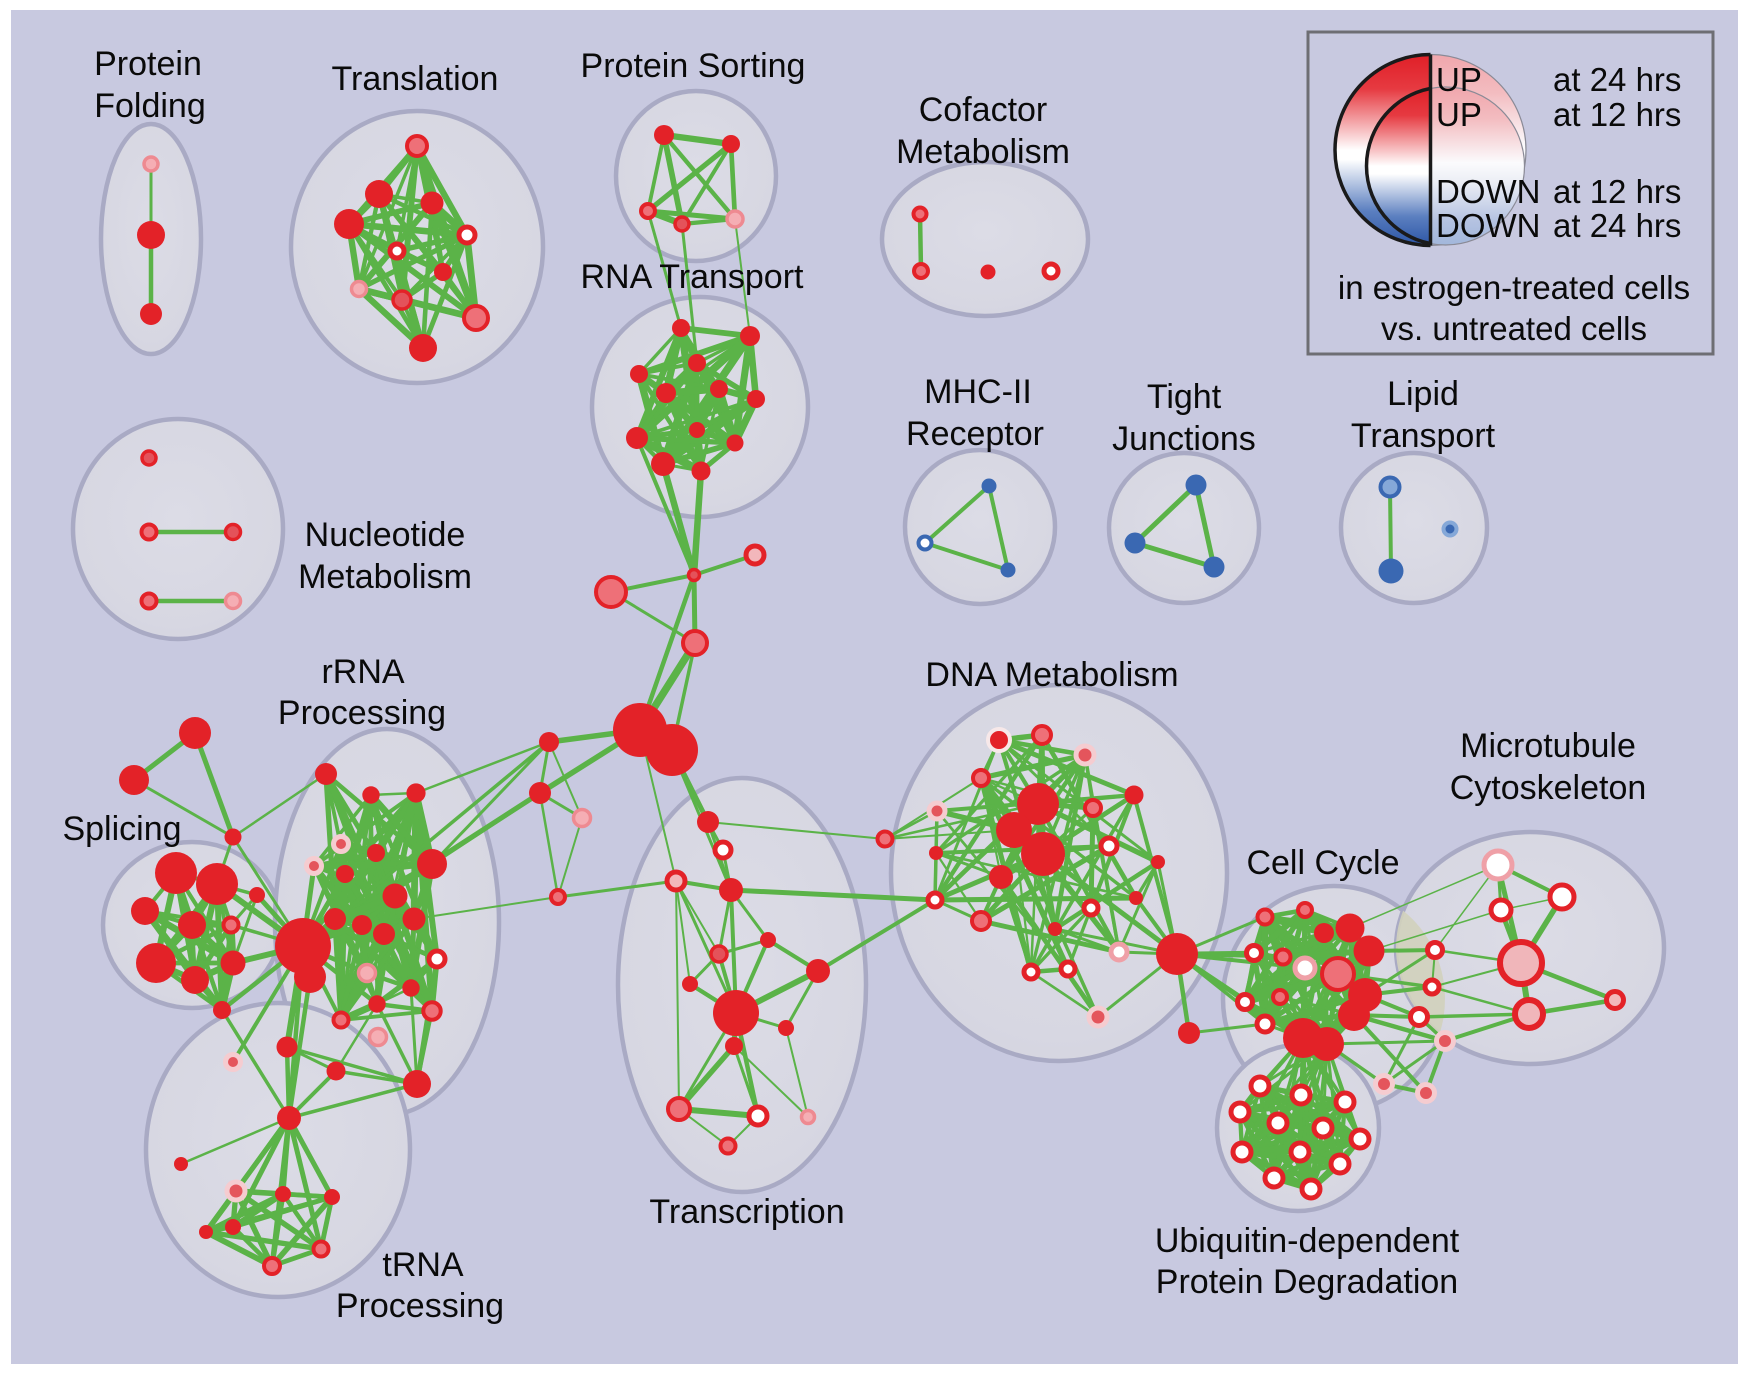 Image resolution: width=1750 pixels, height=1376 pixels. I want to click on svg-text: Receptor, so click(975, 434).